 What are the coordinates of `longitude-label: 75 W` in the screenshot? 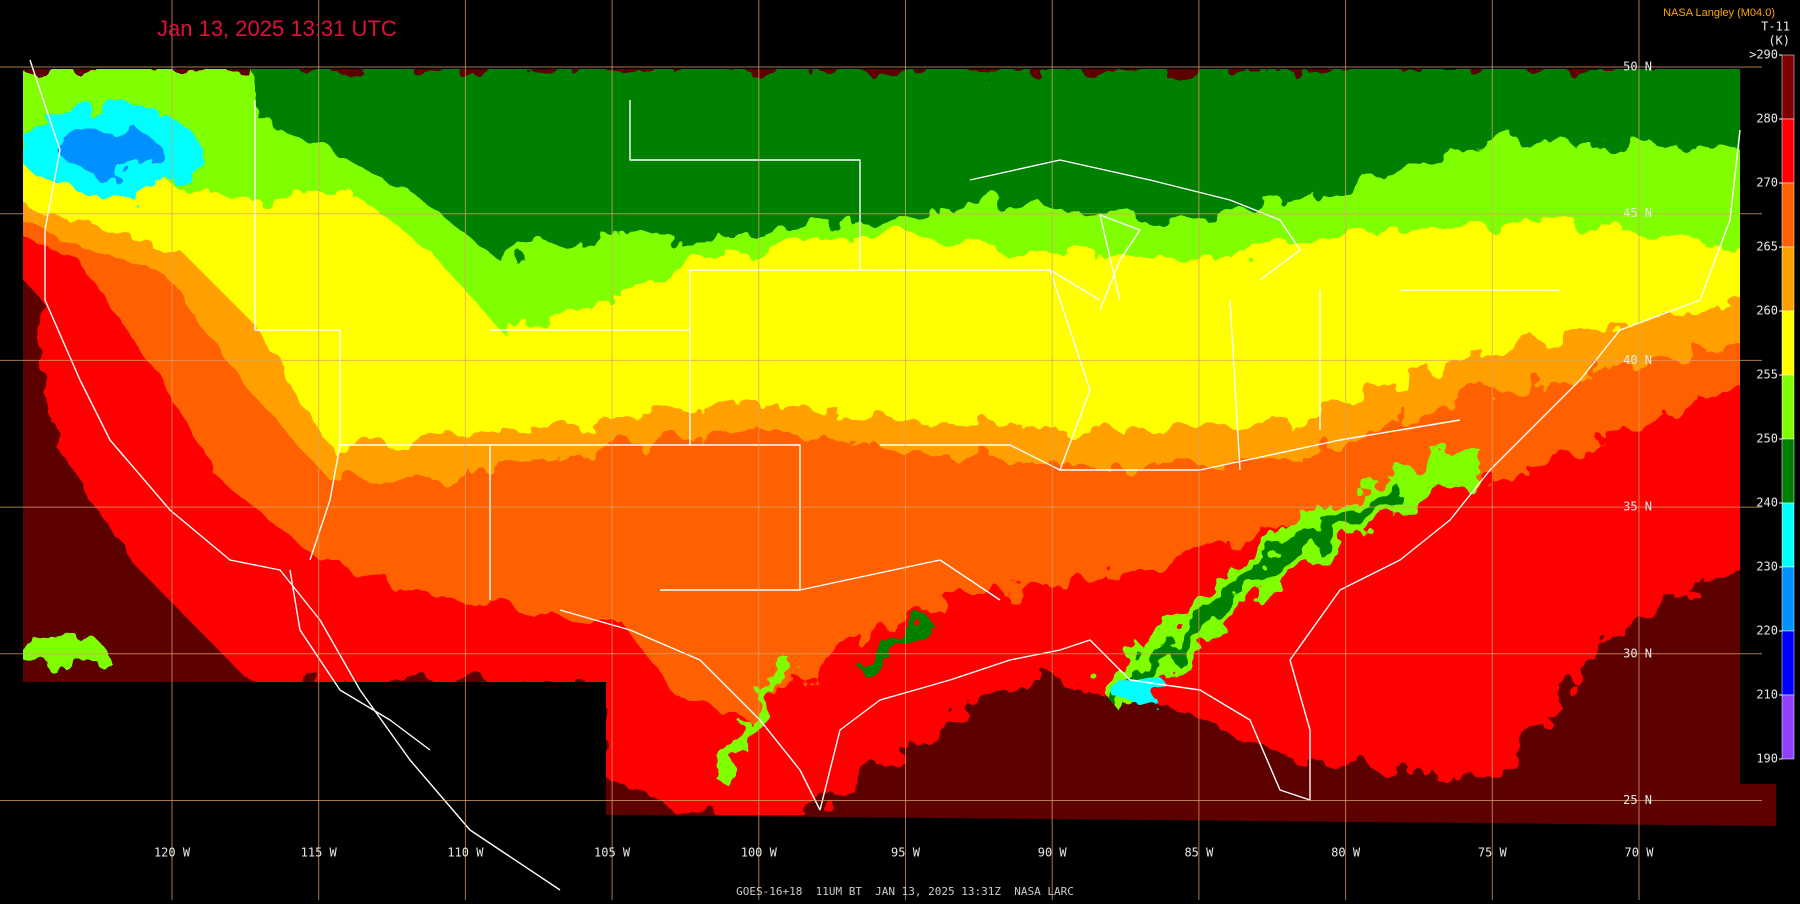 It's located at (1493, 853).